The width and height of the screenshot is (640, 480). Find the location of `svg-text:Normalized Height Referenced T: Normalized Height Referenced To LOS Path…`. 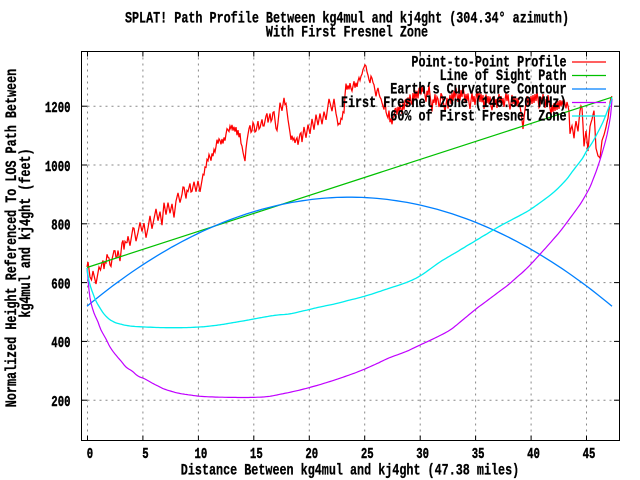

svg-text:Normalized Height Referenced T: Normalized Height Referenced To LOS Path… is located at coordinates (12, 238).